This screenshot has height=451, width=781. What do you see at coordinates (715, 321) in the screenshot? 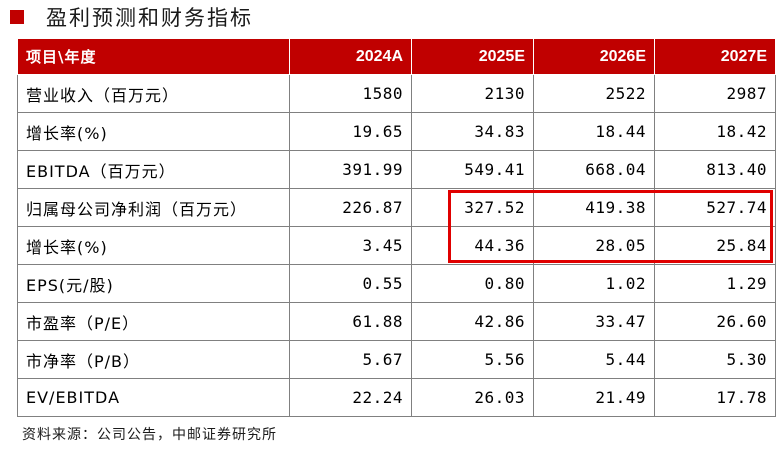
I see `value-cell: 26.60` at bounding box center [715, 321].